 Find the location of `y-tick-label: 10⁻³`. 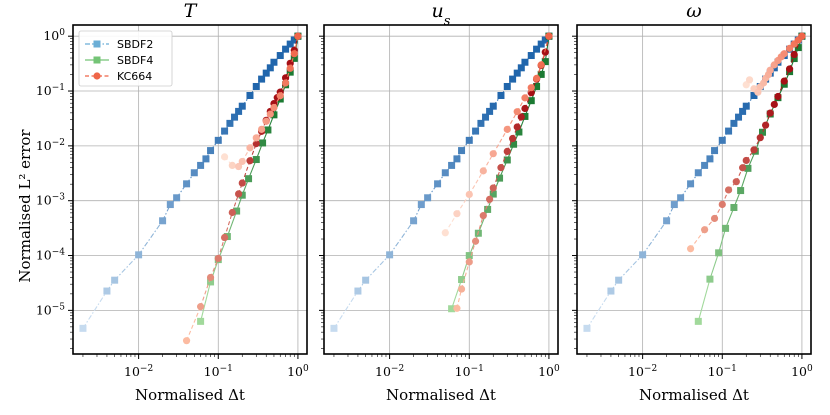

y-tick-label: 10⁻³ is located at coordinates (50, 200).